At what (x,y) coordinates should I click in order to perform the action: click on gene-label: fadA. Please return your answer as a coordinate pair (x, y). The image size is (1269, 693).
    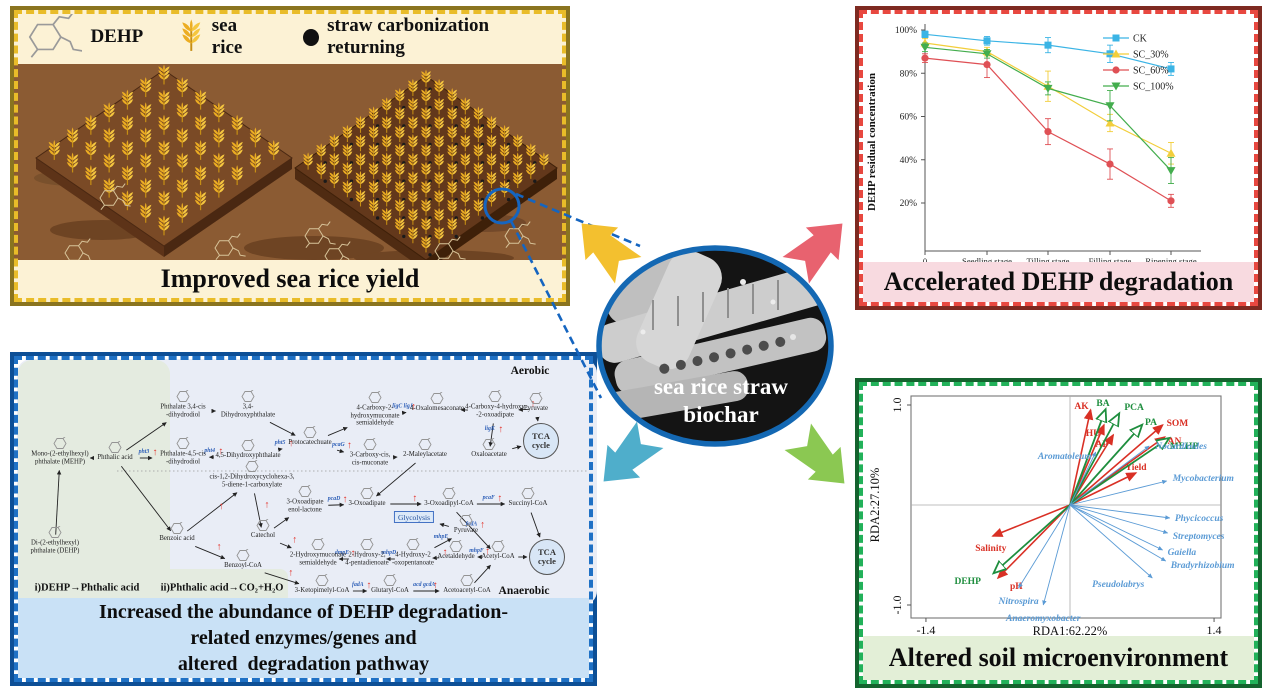
    Looking at the image, I should click on (358, 585).